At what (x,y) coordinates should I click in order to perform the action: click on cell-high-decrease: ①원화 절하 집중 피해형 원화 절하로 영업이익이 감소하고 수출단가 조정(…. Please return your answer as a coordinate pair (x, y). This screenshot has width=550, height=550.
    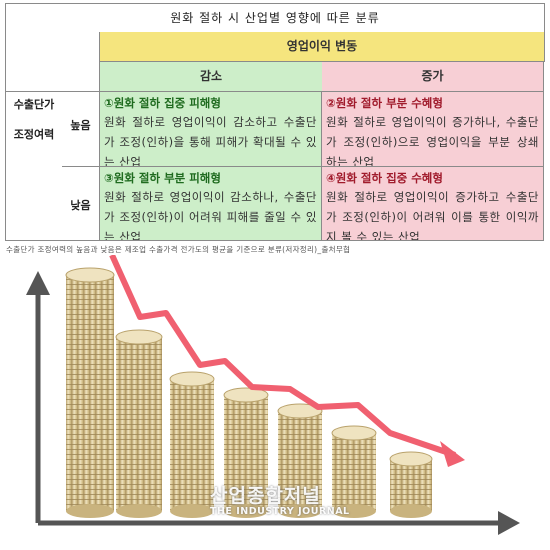
    Looking at the image, I should click on (210, 129).